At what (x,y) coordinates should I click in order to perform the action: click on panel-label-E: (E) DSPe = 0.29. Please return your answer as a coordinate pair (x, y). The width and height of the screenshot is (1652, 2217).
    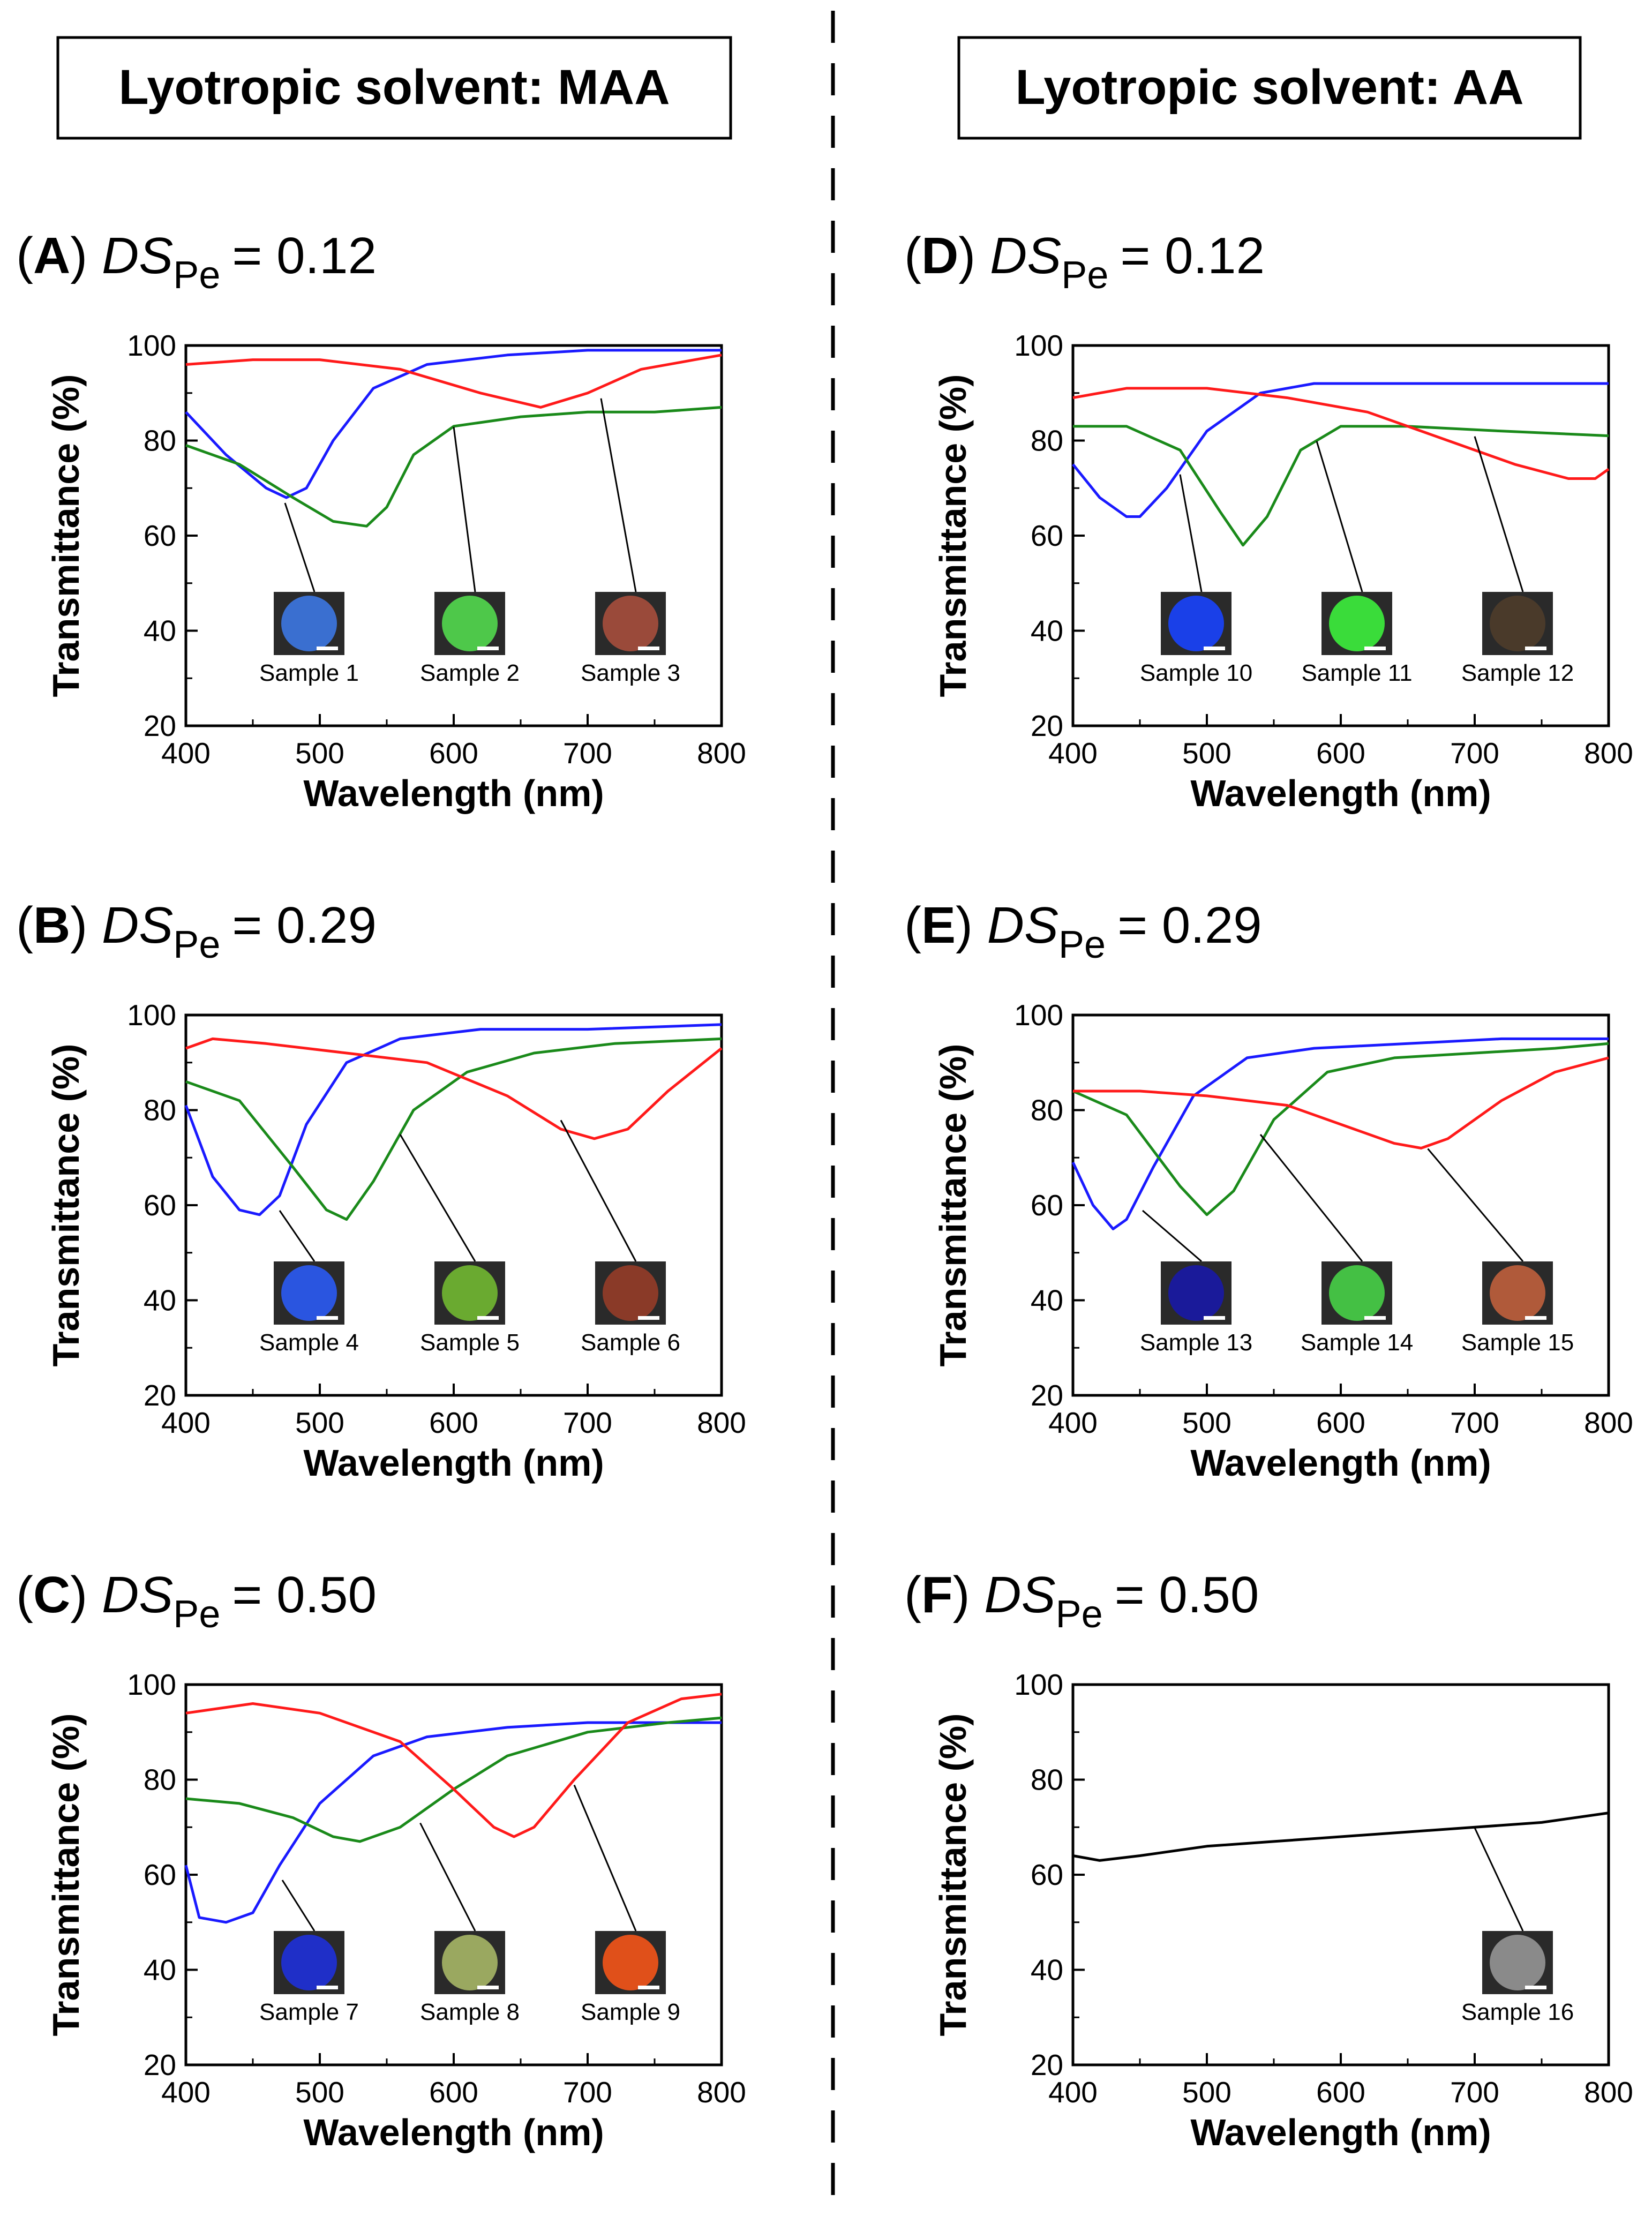
    Looking at the image, I should click on (1083, 931).